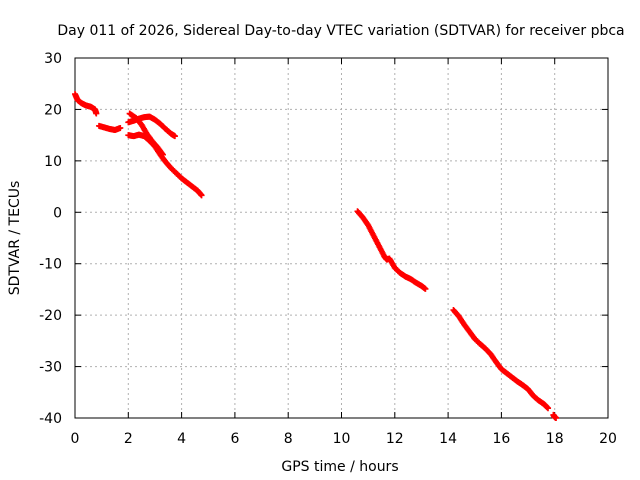  I want to click on y-tick-label: 10, so click(53, 162).